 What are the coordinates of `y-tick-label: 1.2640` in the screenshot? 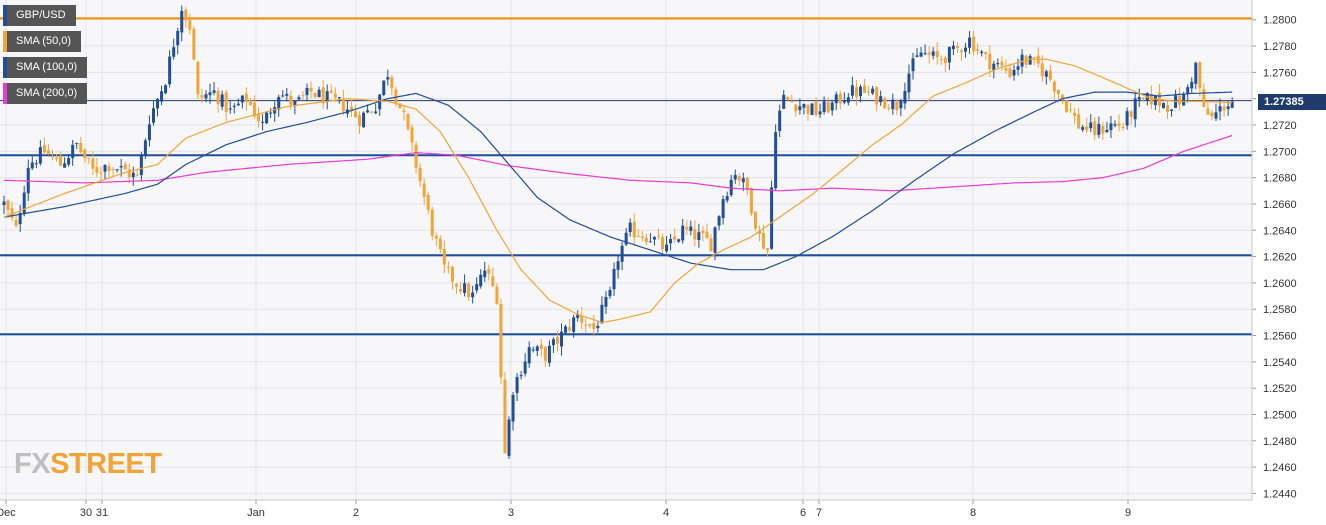 It's located at (1280, 231).